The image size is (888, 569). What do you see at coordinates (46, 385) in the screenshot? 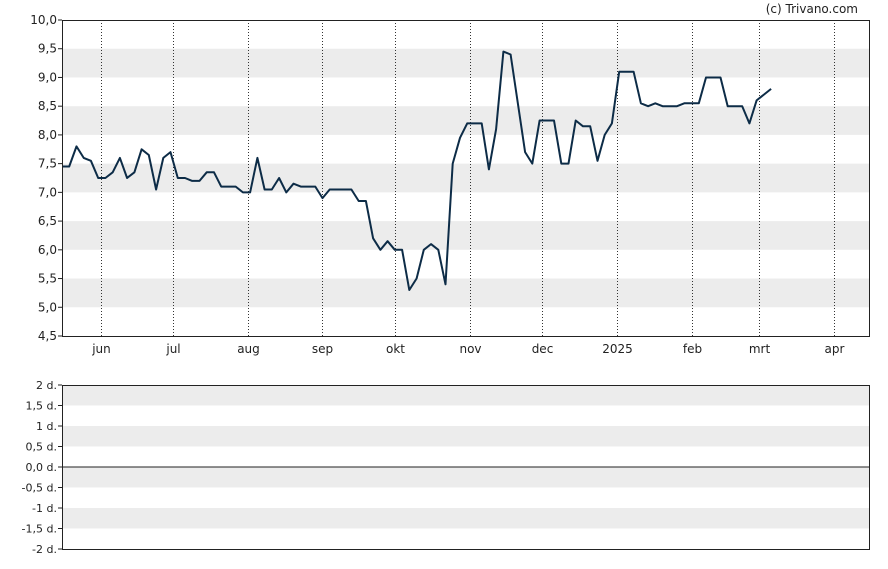
I see `y-tick-label: 2 d.` at bounding box center [46, 385].